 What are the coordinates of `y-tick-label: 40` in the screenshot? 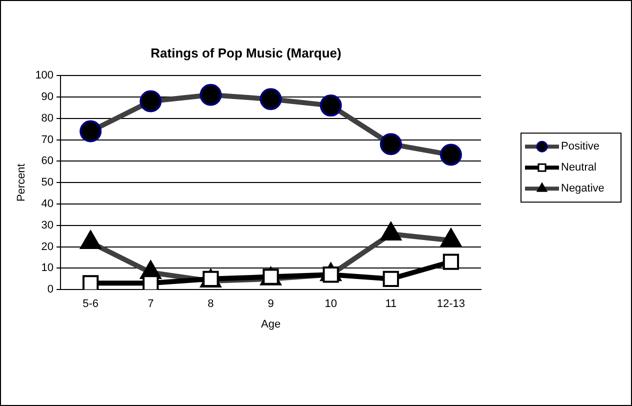 It's located at (47, 204).